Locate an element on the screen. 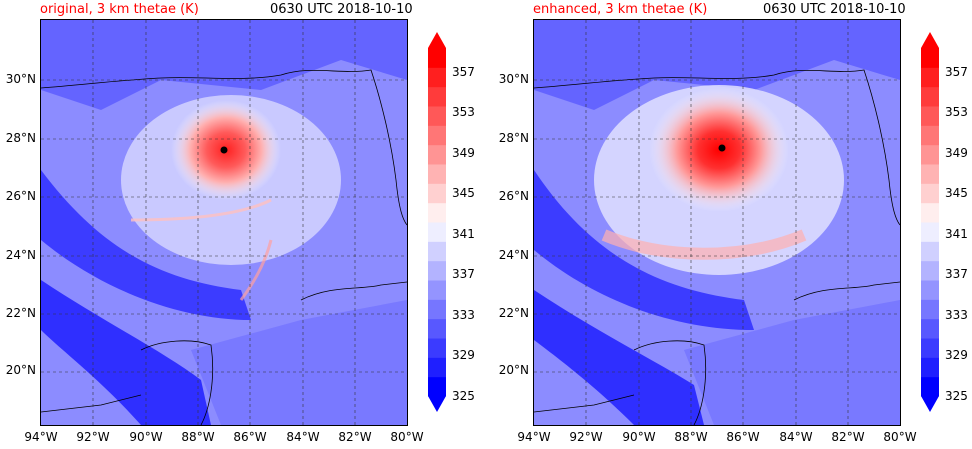 This screenshot has height=449, width=972. panel-title: enhanced, 3 km thetae (K) is located at coordinates (620, 9).